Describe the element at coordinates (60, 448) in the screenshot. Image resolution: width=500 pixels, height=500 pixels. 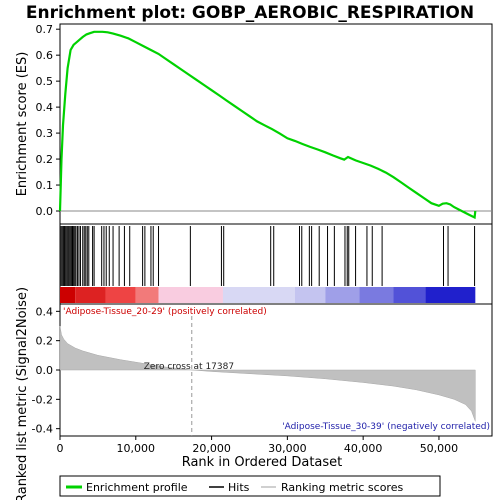
I see `x-tick-label: 0` at that location.